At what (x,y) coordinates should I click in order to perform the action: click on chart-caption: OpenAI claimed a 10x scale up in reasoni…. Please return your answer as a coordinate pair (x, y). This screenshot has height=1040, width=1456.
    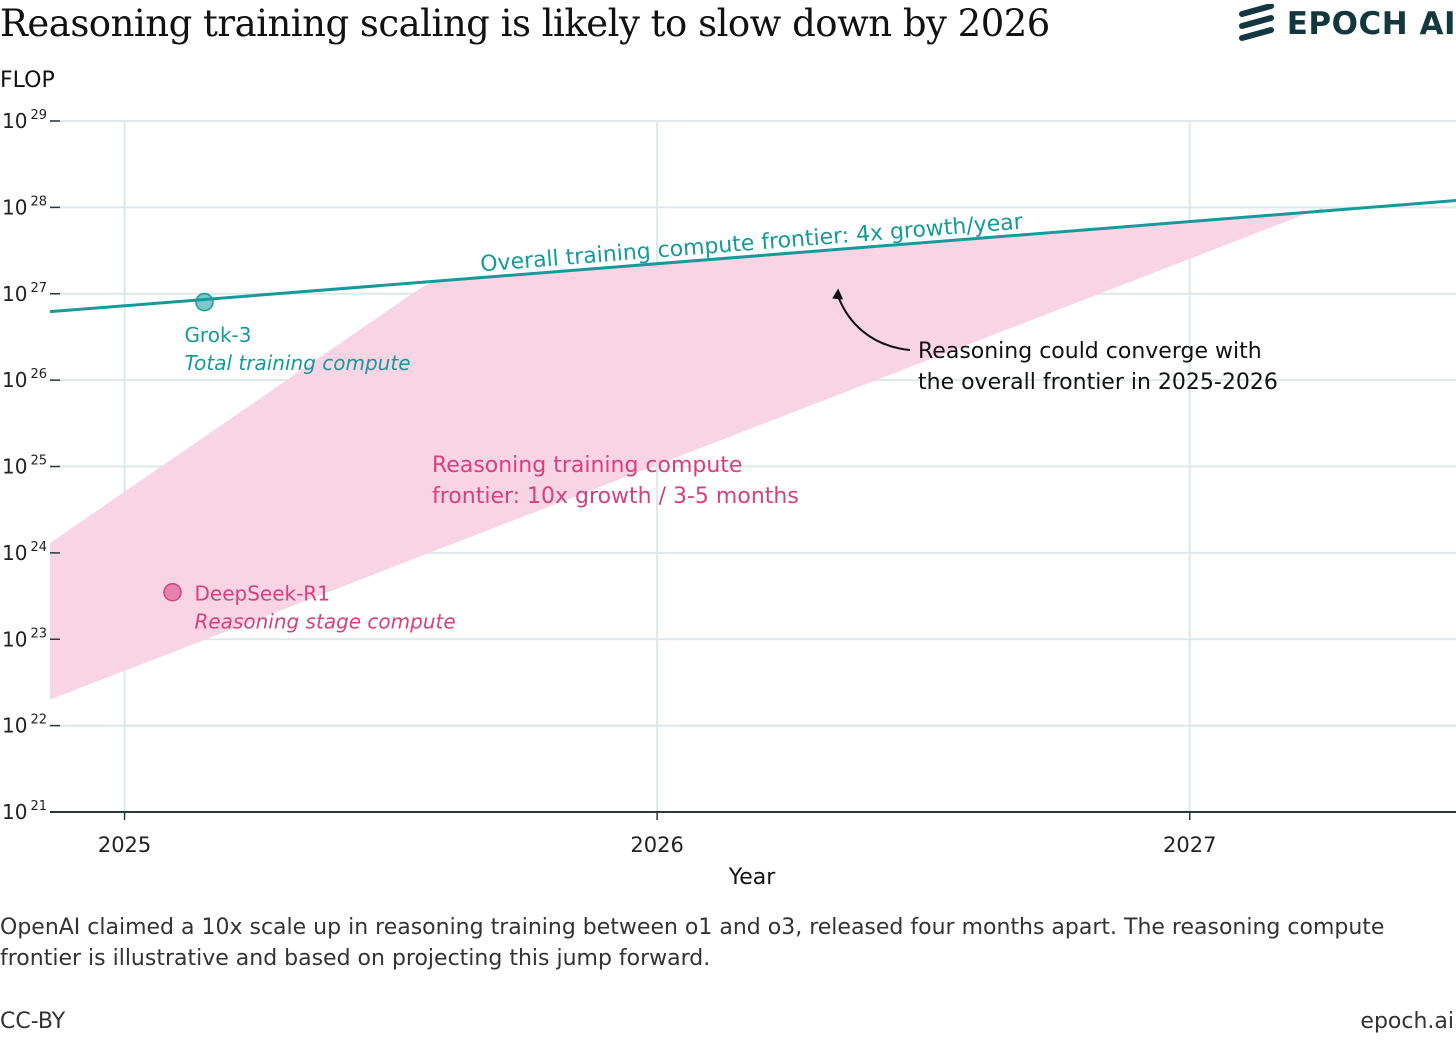
    Looking at the image, I should click on (692, 943).